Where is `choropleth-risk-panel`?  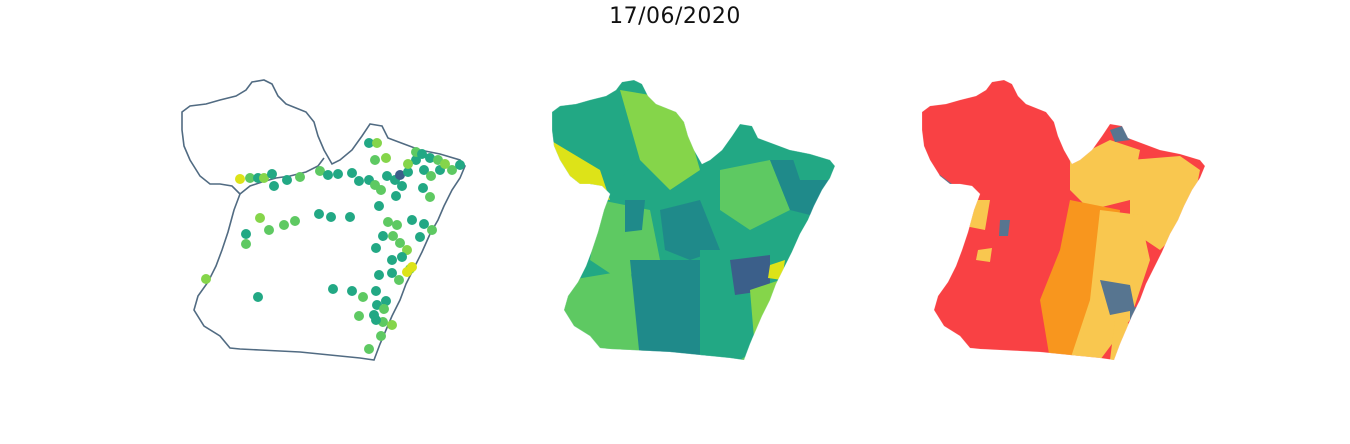
choropleth-risk-panel is located at coordinates (1063, 220).